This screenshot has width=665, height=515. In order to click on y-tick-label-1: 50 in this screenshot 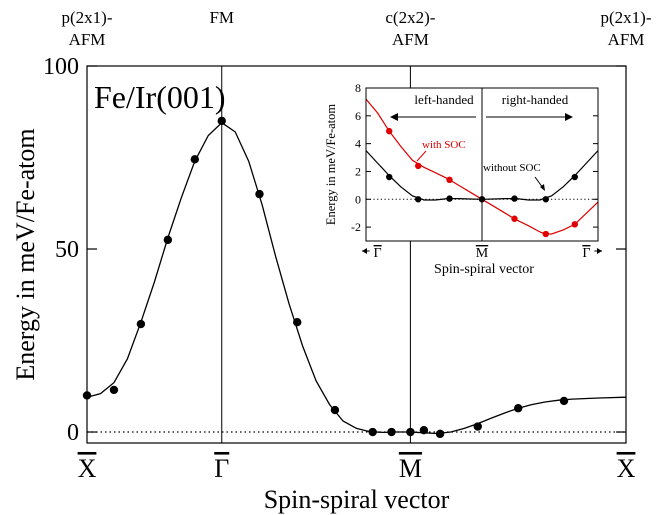, I will do `click(67, 250)`.